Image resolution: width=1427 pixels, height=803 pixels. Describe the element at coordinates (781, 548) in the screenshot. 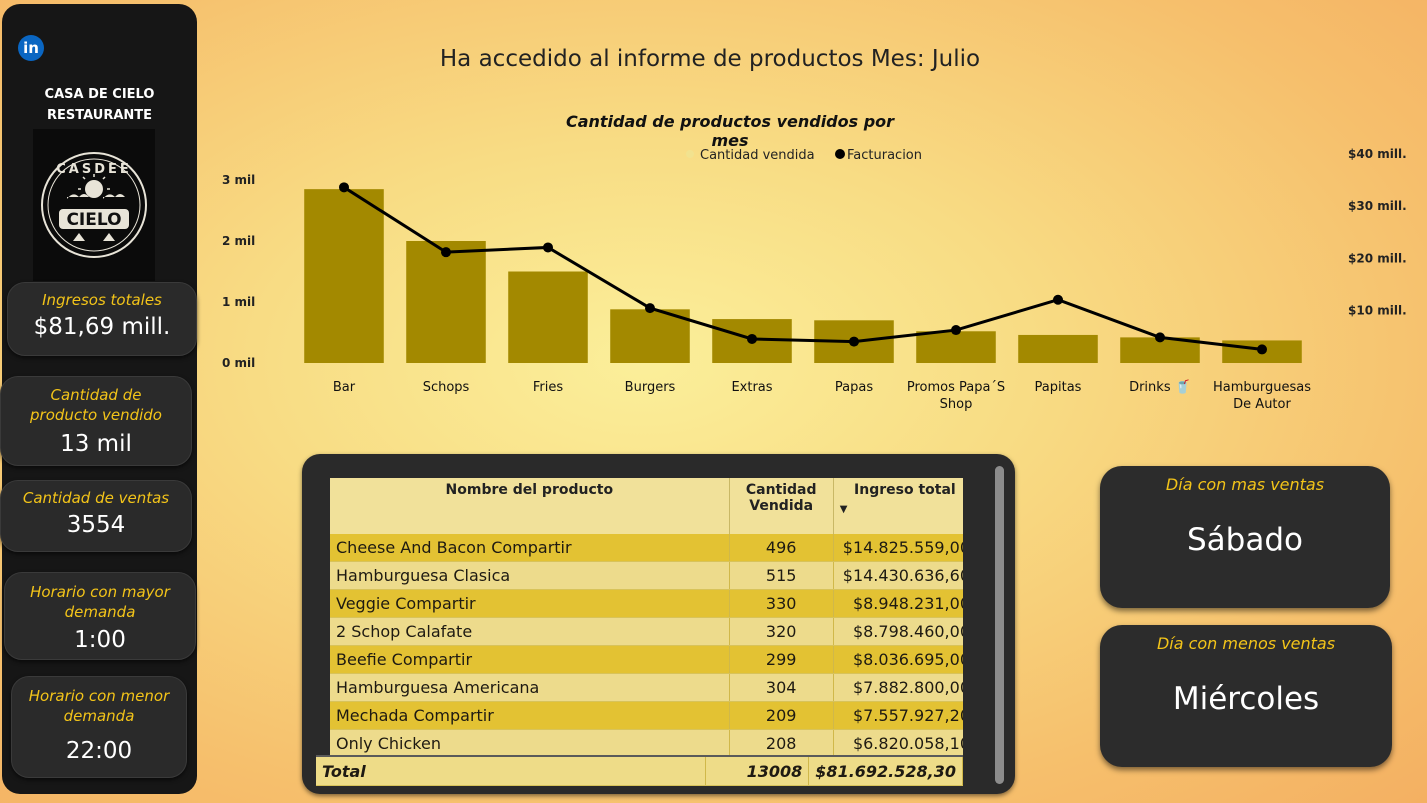

I see `cell-qty: 496` at that location.